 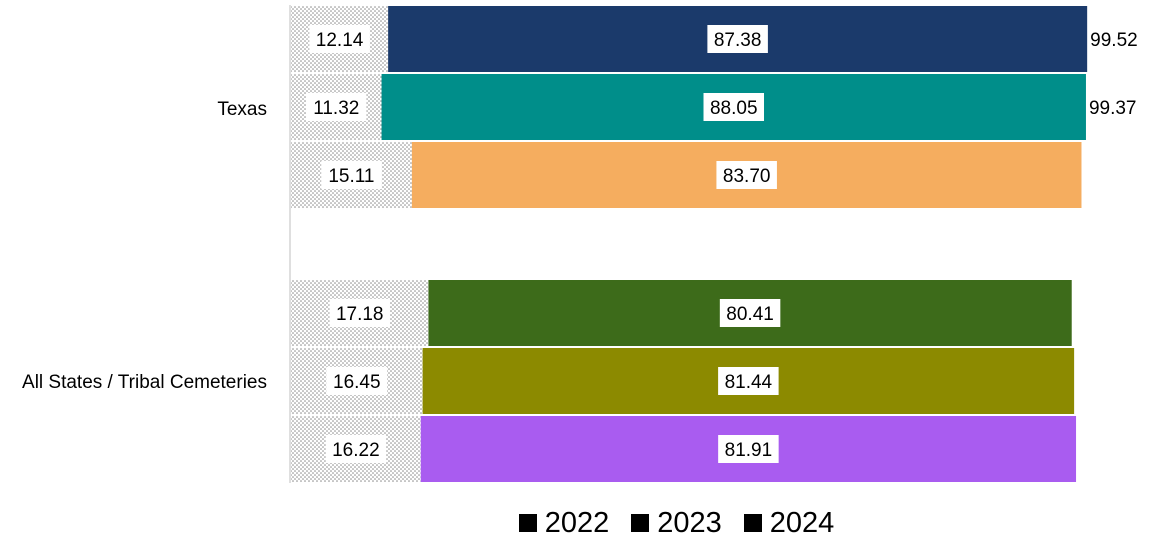 I want to click on data-label-left-g1-2022-bg, so click(x=359, y=313).